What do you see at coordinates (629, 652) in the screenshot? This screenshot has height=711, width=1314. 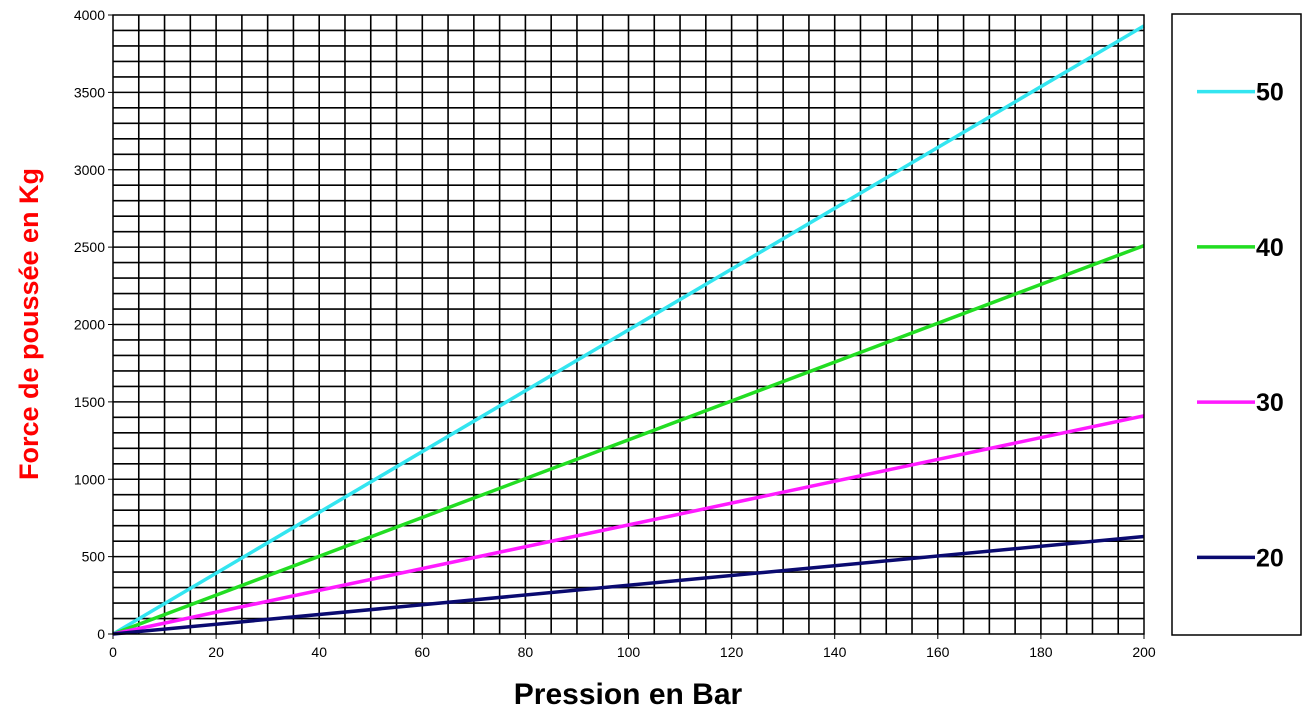 I see `x-tick-label: 100` at bounding box center [629, 652].